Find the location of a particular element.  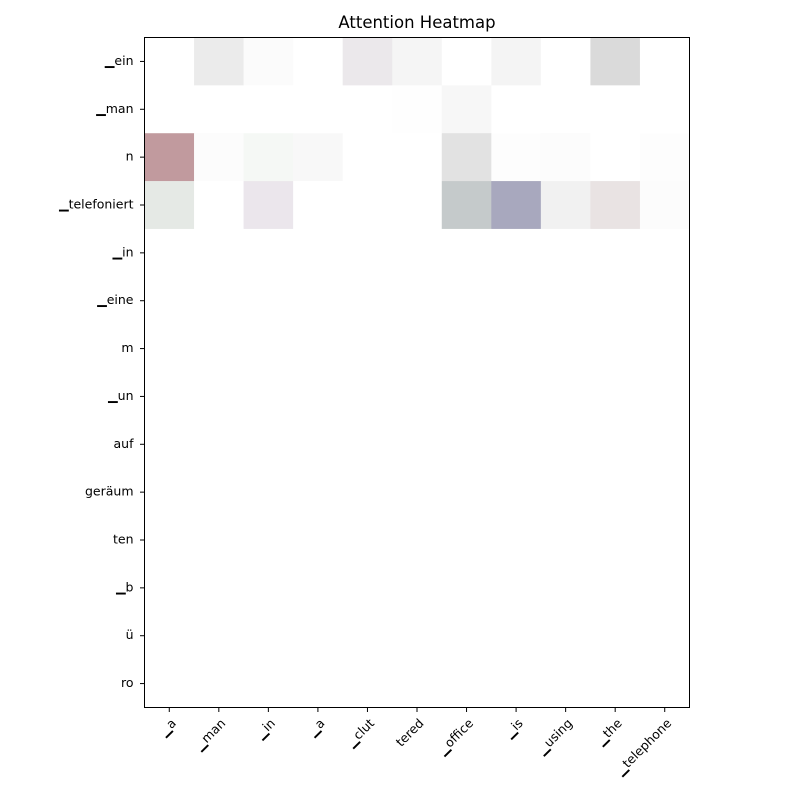

y-tick-label: ▁eine is located at coordinates (115, 300).